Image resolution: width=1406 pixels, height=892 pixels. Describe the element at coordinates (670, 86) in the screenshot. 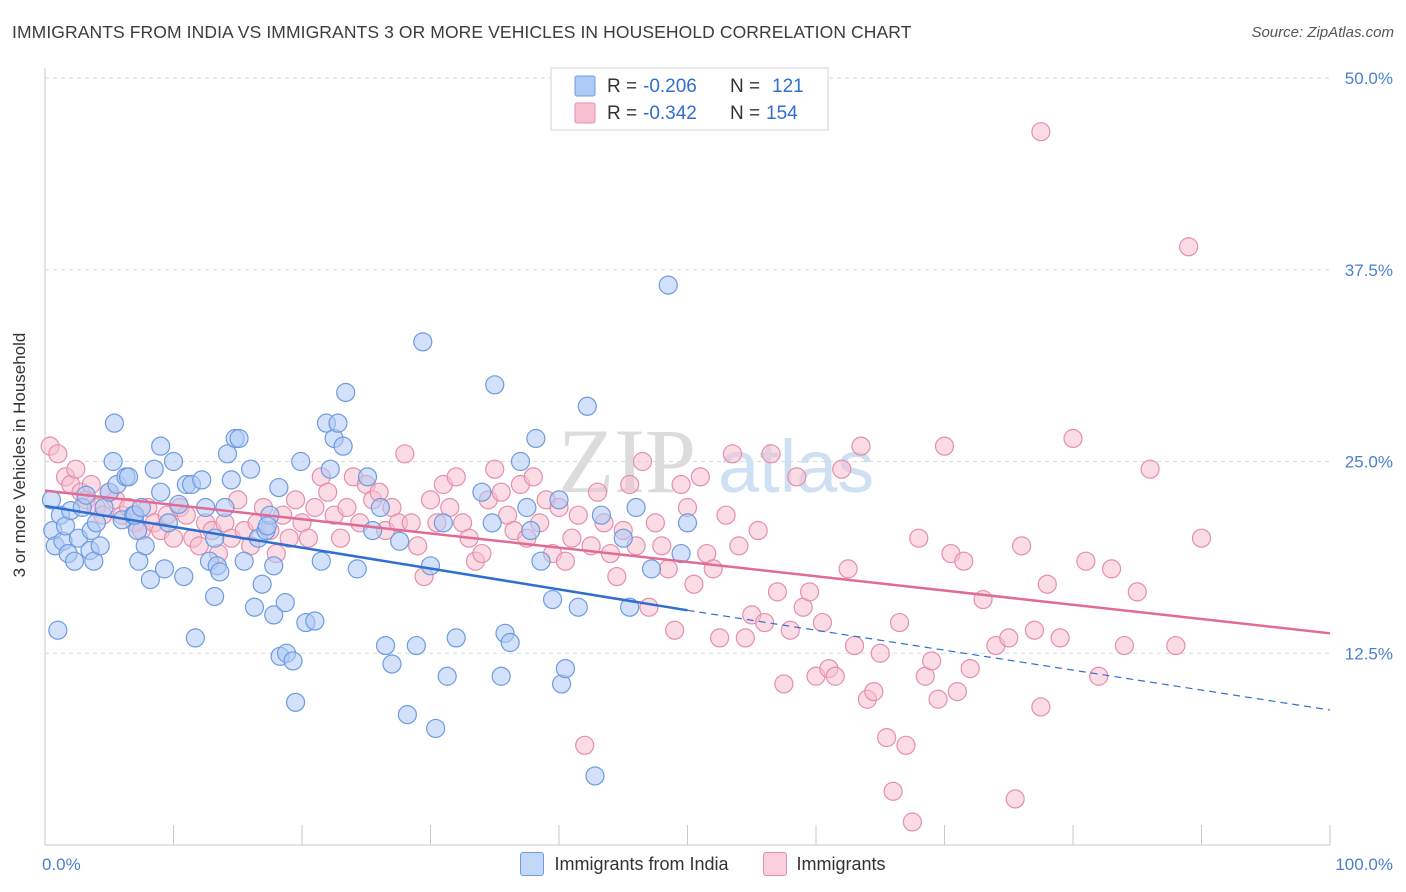

I see `legend-r-value-india: -0.206` at that location.